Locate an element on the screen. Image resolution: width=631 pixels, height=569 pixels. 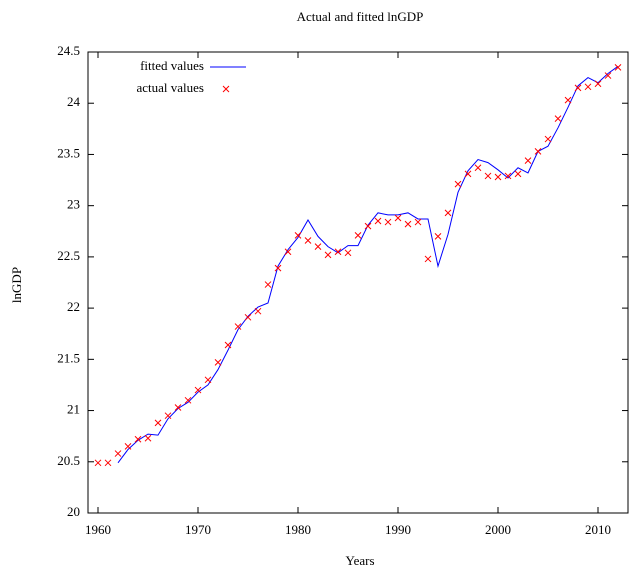
legend-marker is located at coordinates (226, 89).